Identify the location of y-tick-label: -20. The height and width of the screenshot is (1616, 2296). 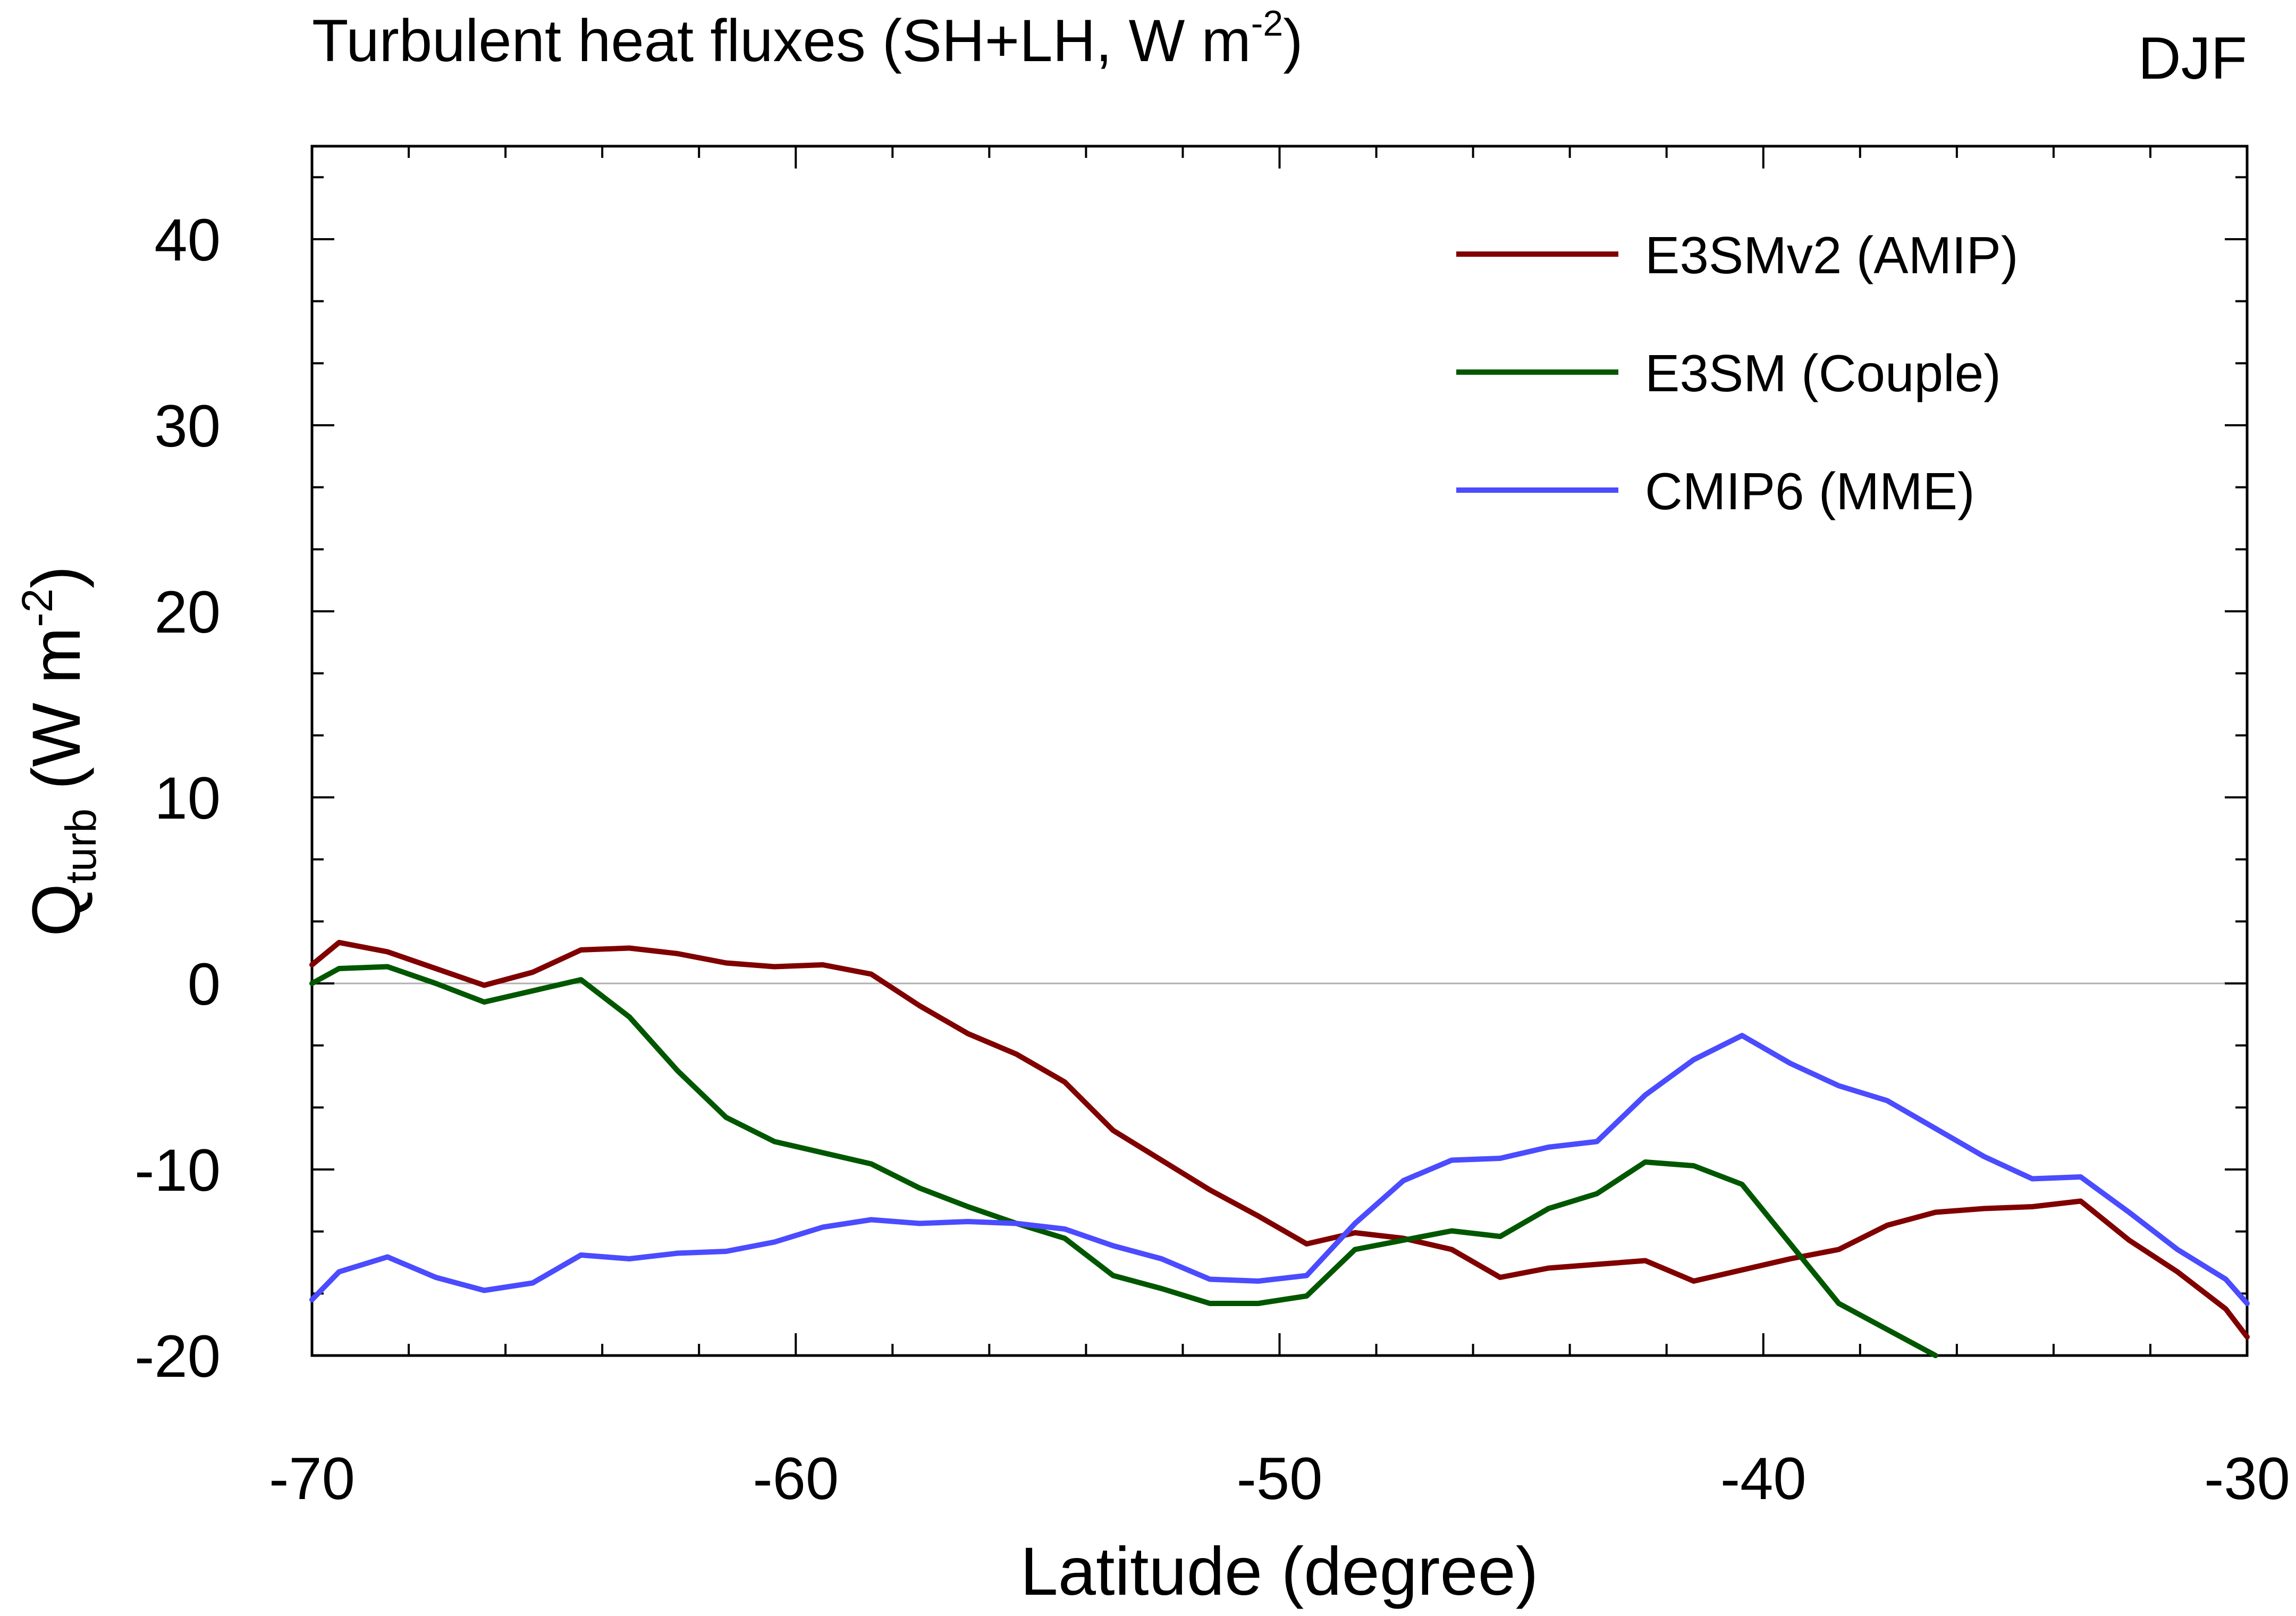
(177, 1356).